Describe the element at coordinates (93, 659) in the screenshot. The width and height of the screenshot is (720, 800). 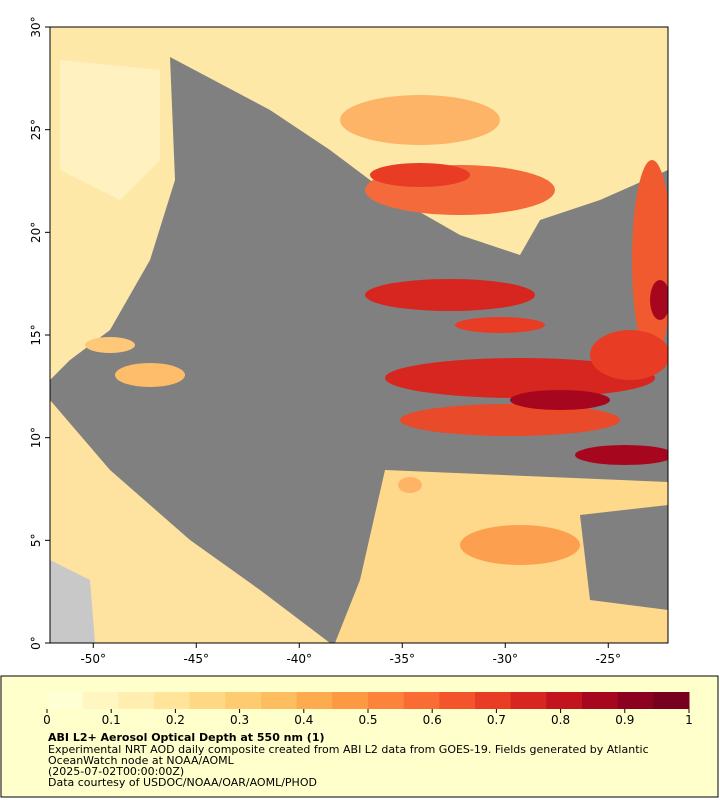
I see `x-tick-label: -50°` at that location.